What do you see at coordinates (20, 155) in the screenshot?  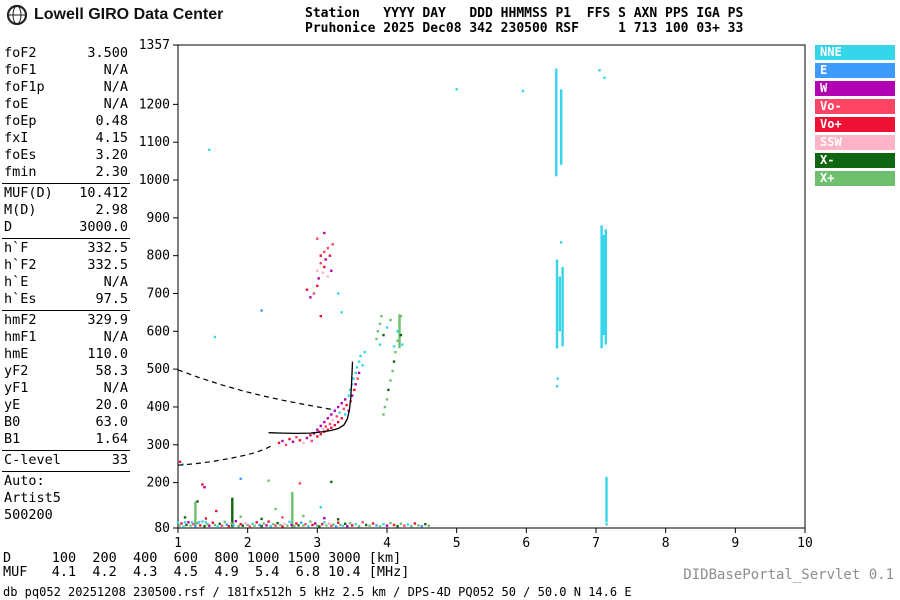 I see `param-label: foEs` at bounding box center [20, 155].